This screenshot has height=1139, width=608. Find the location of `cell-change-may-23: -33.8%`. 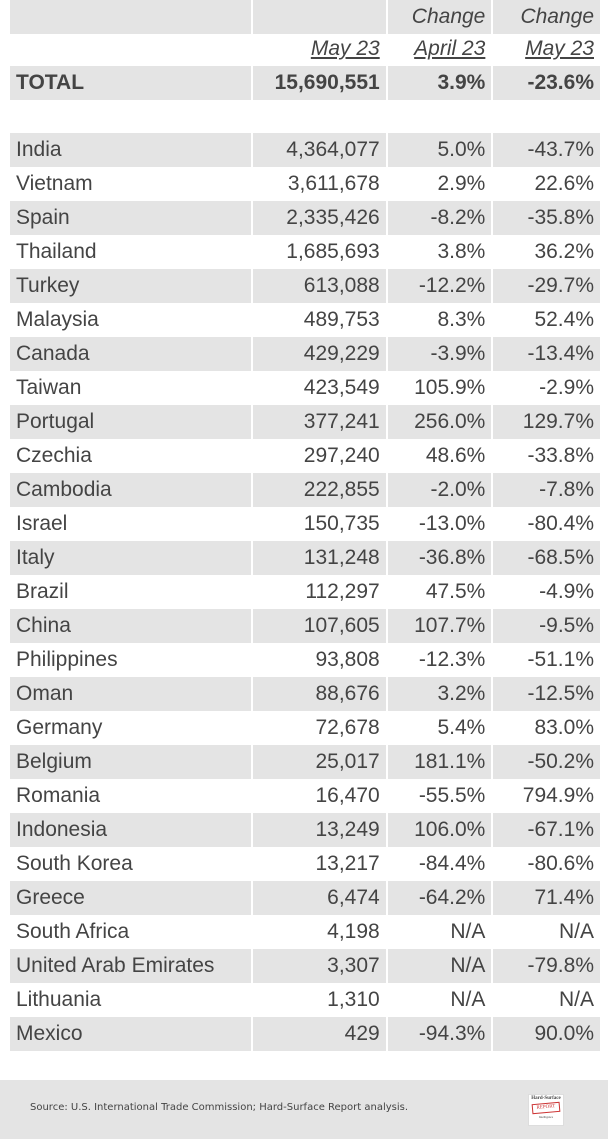

cell-change-may-23: -33.8% is located at coordinates (560, 455).